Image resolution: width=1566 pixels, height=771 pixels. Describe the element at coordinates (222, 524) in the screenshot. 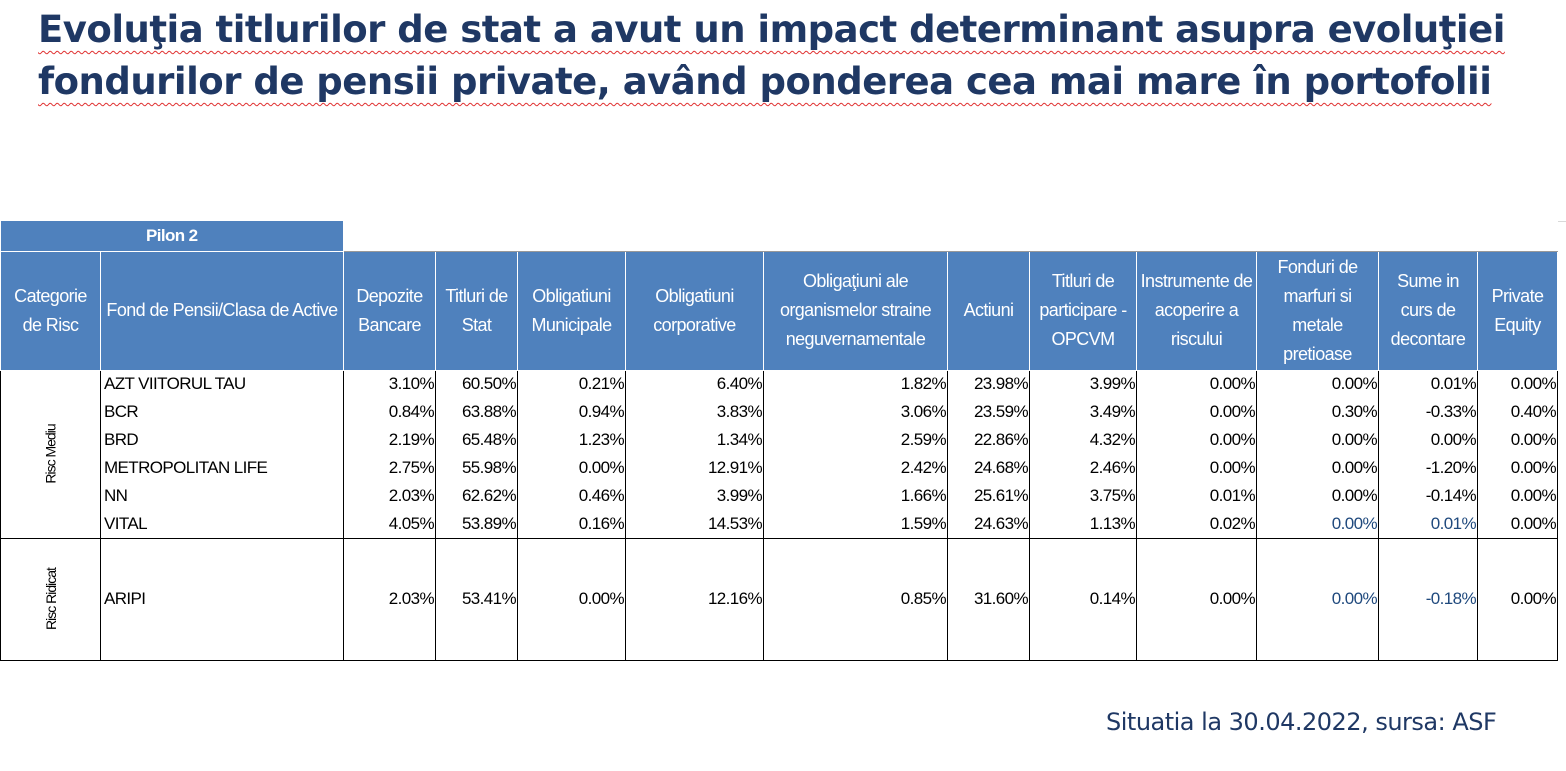

I see `fund-name-cell: VITAL` at that location.